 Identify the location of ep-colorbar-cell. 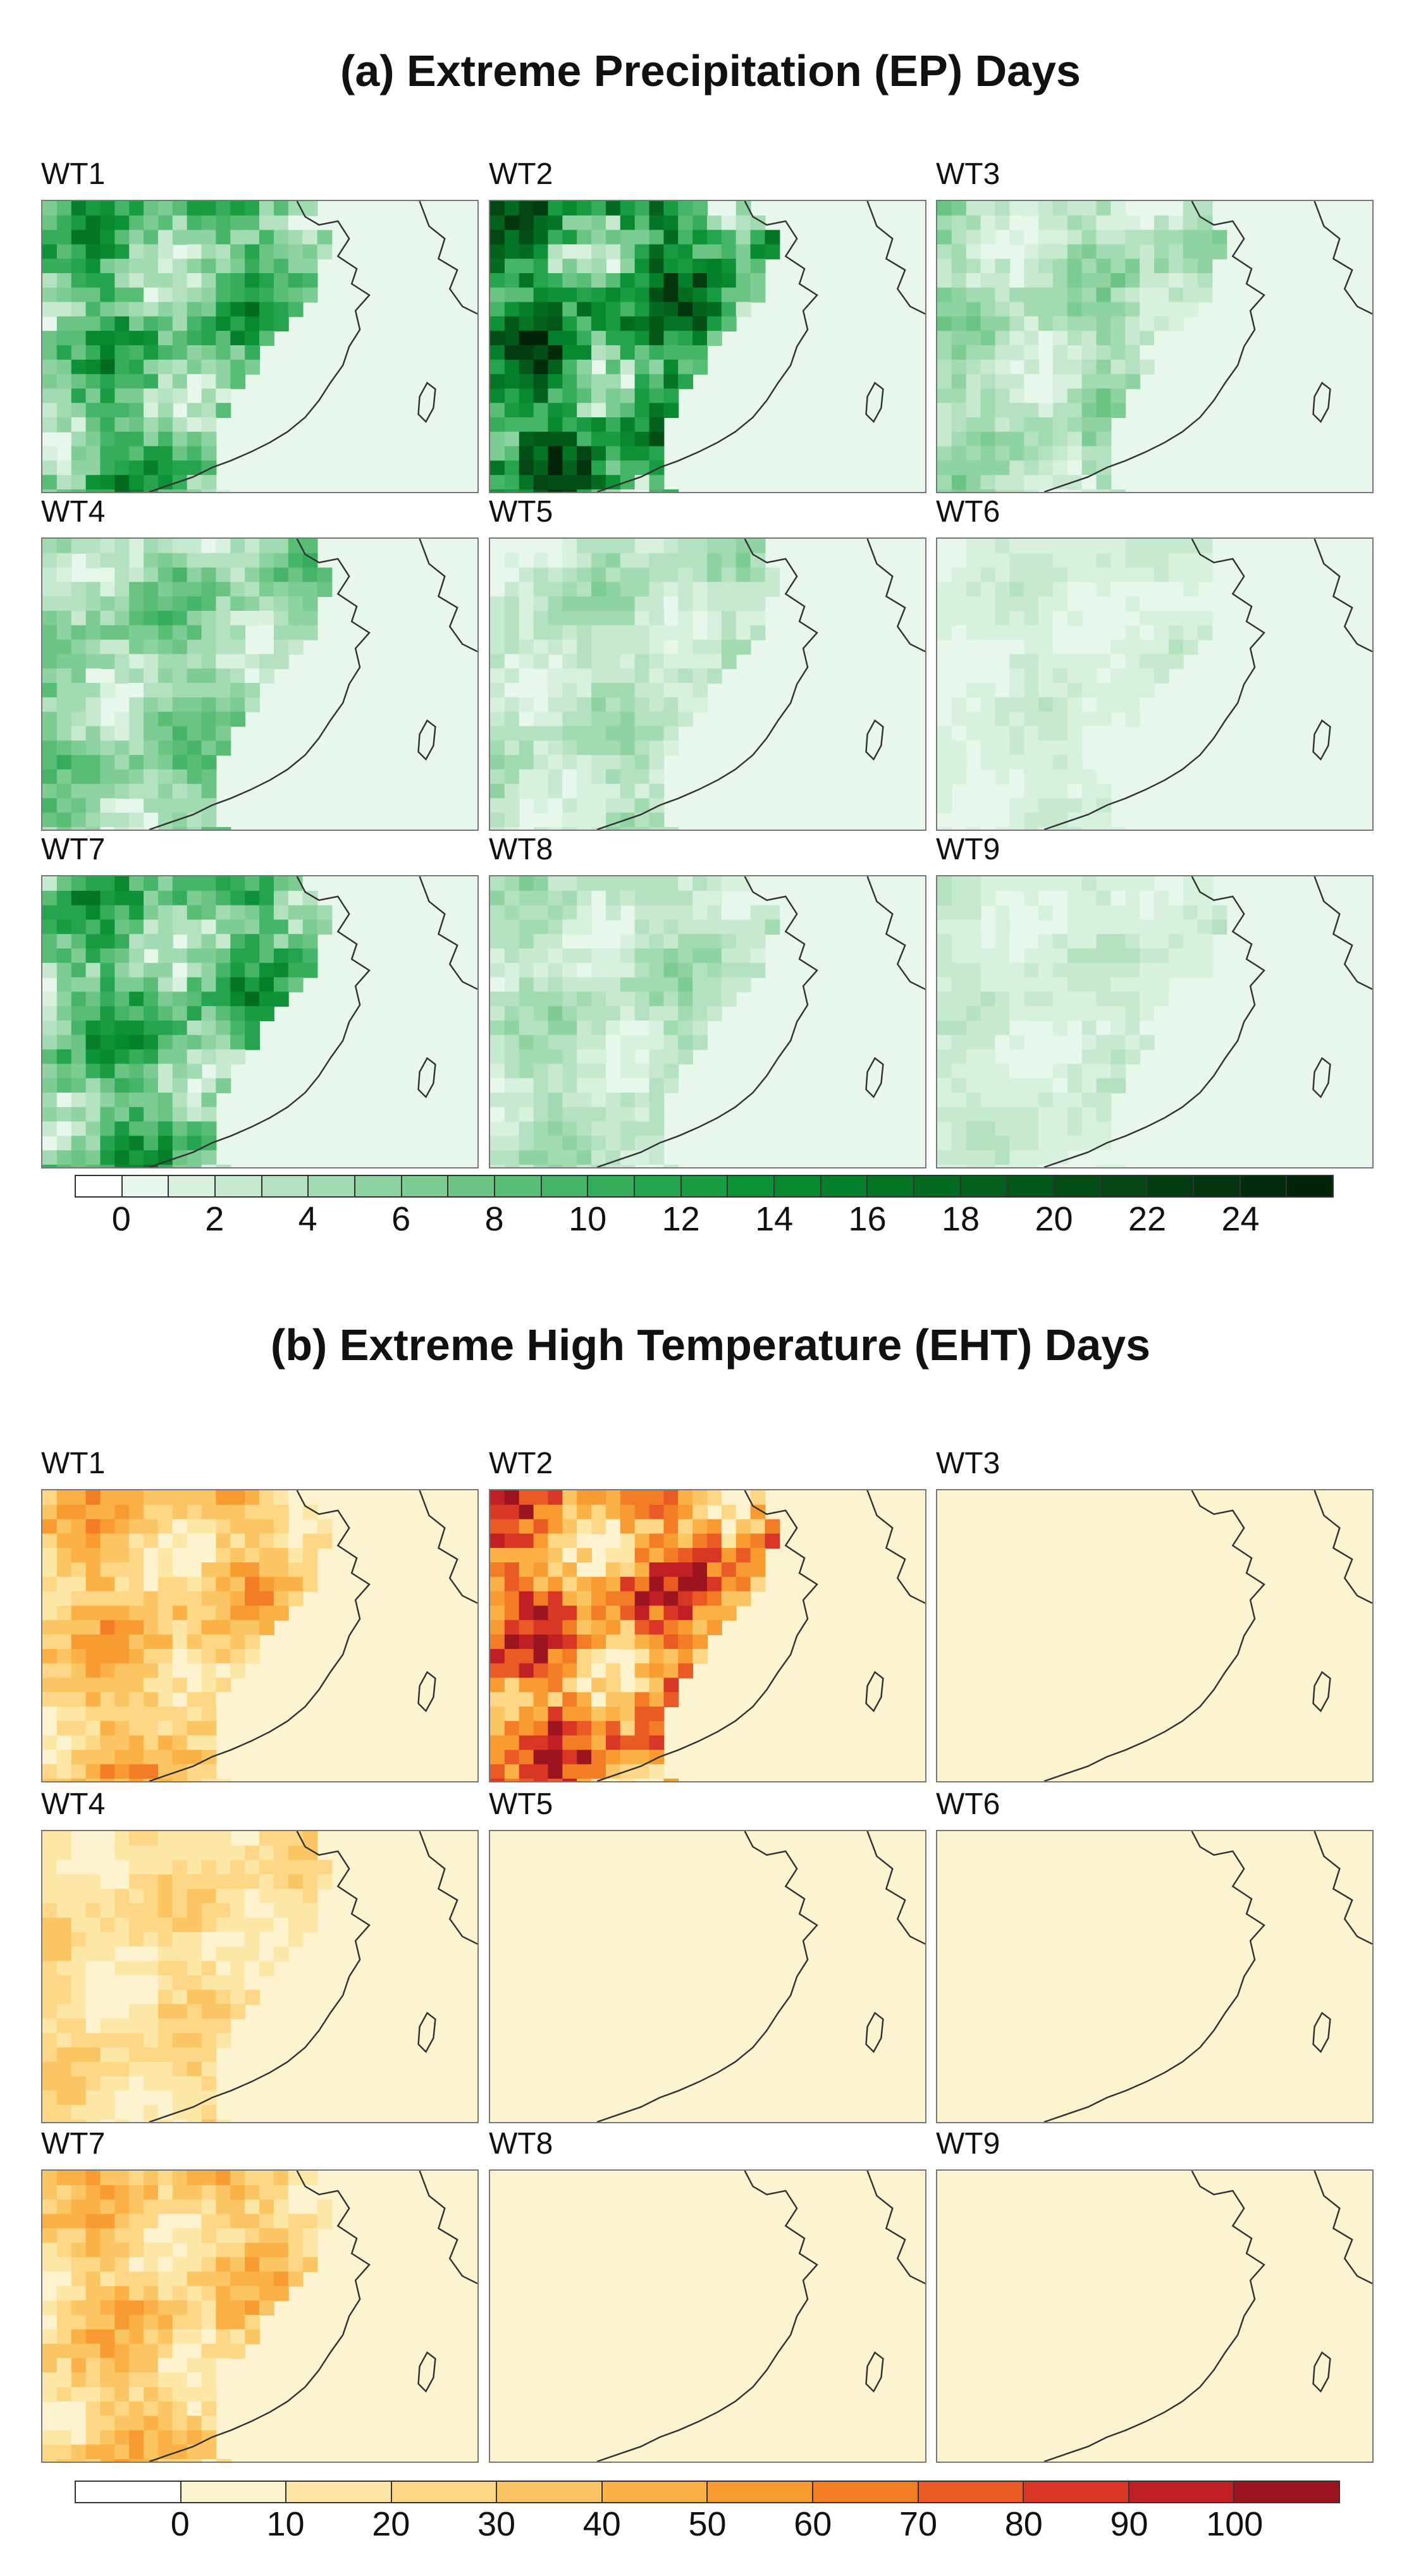
(658, 1186).